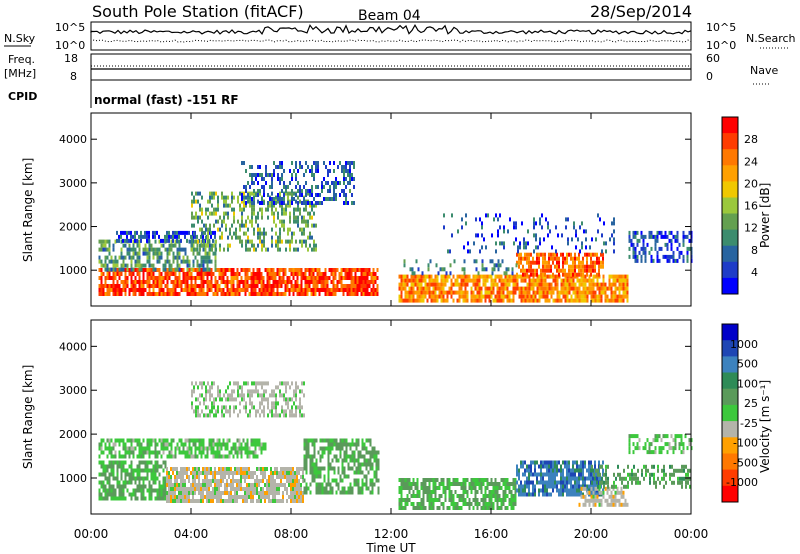  I want to click on freq-top-tick: 18, so click(71, 58).